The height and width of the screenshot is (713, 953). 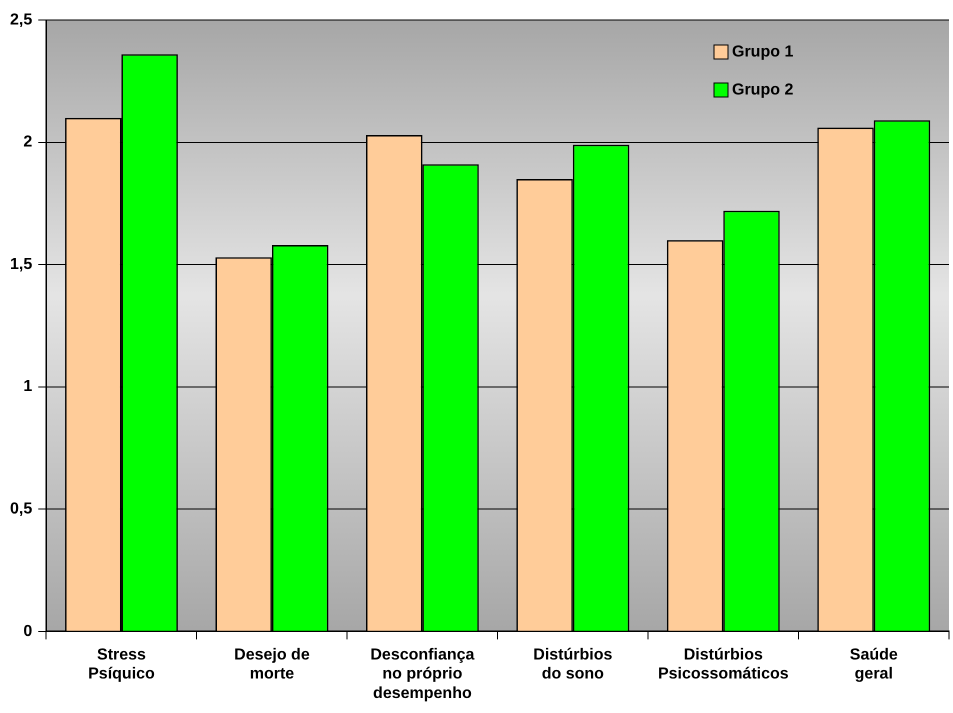 What do you see at coordinates (763, 89) in the screenshot?
I see `legend-label: Grupo 2` at bounding box center [763, 89].